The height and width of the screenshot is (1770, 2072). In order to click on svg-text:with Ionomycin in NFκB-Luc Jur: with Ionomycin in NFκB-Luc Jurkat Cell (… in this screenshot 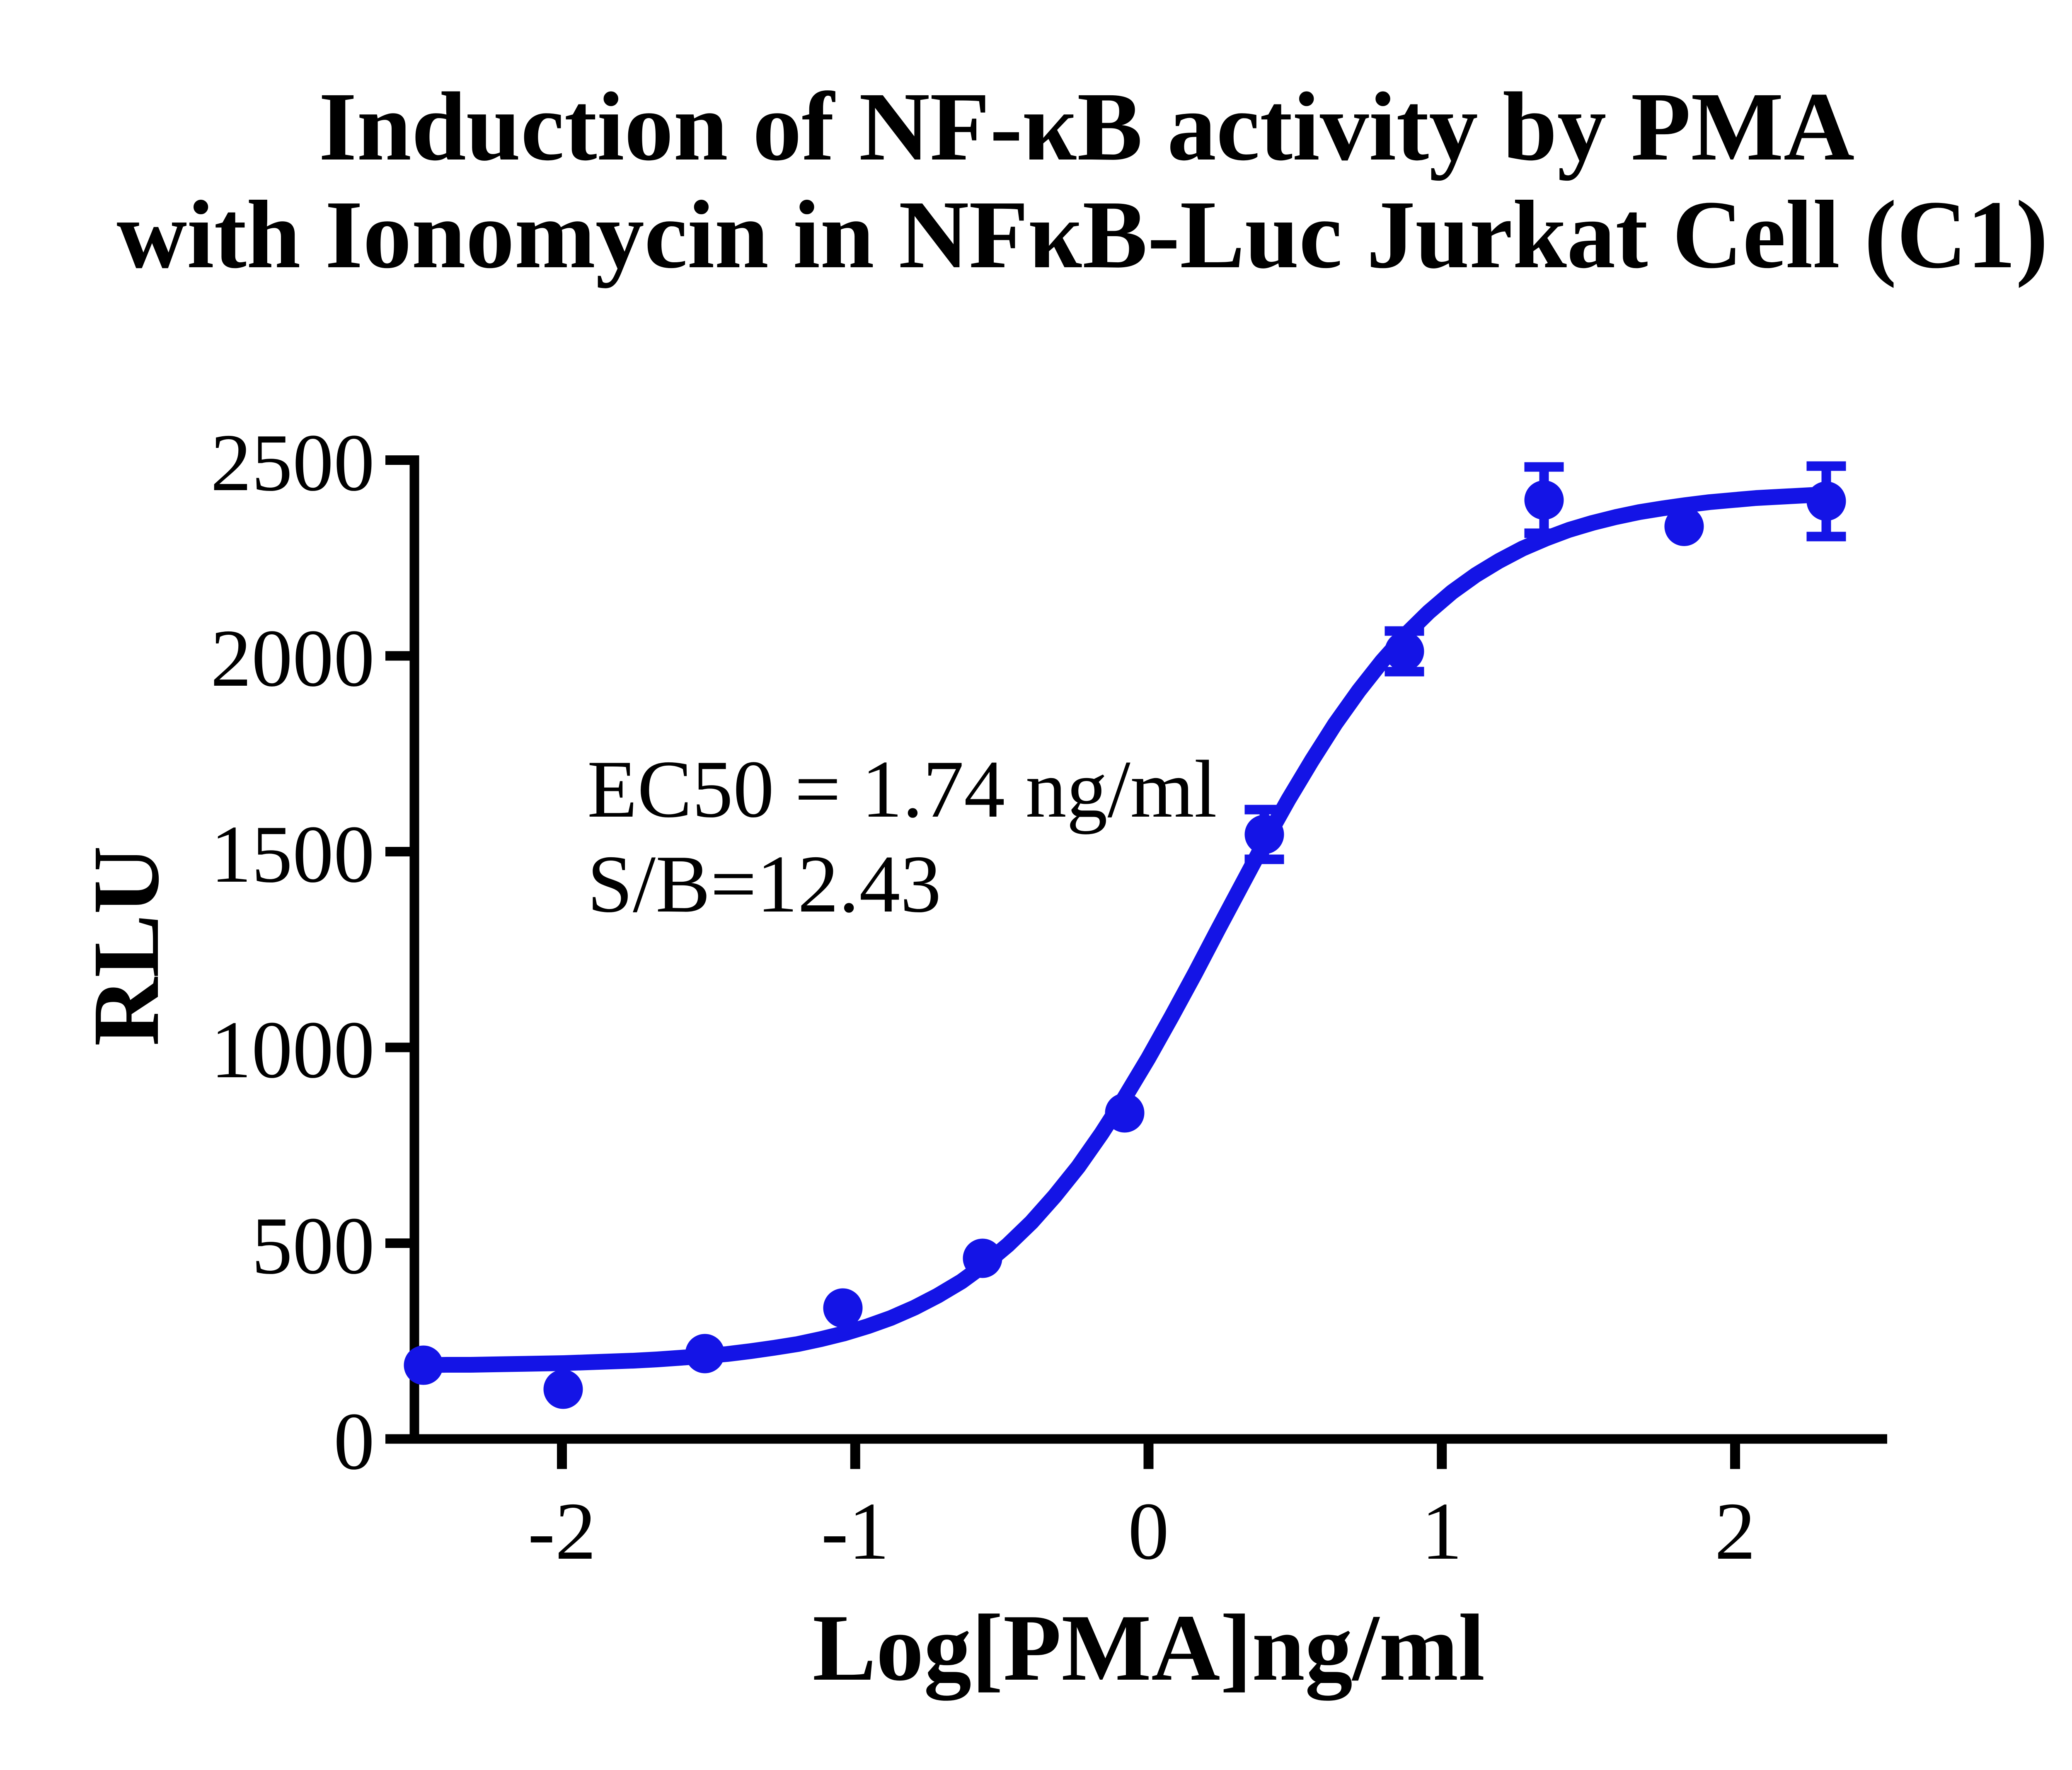, I will do `click(1082, 234)`.